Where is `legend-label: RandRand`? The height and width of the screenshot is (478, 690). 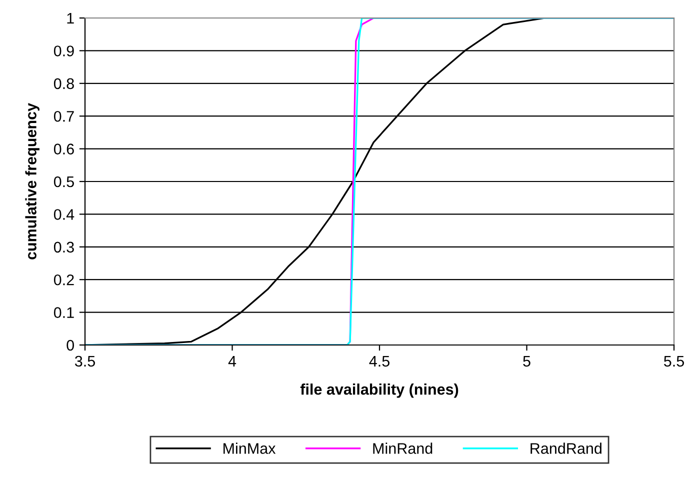
legend-label: RandRand is located at coordinates (566, 448).